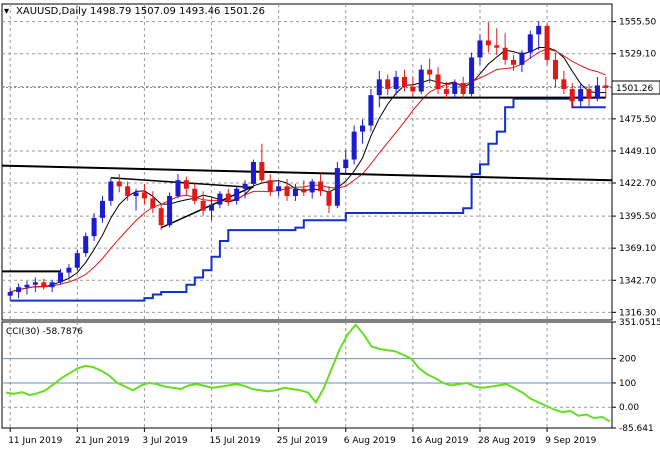 The height and width of the screenshot is (450, 660). Describe the element at coordinates (637, 120) in the screenshot. I see `y-tick-label: 1475.50` at that location.